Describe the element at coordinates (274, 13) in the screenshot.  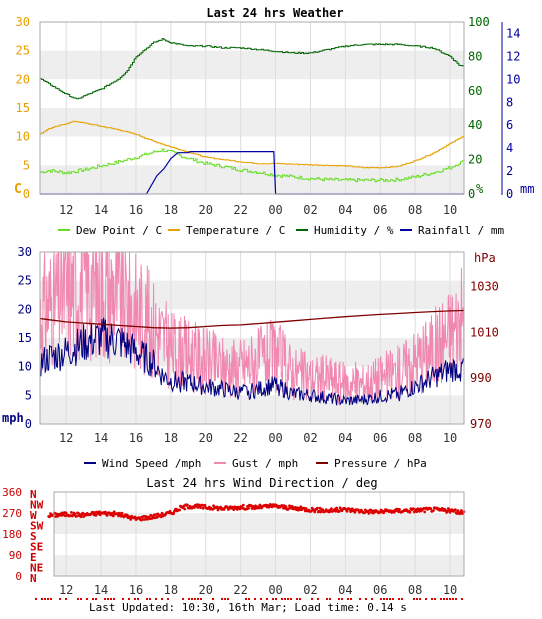
I see `chart-1-title: Last 24 hrs Weather` at that location.